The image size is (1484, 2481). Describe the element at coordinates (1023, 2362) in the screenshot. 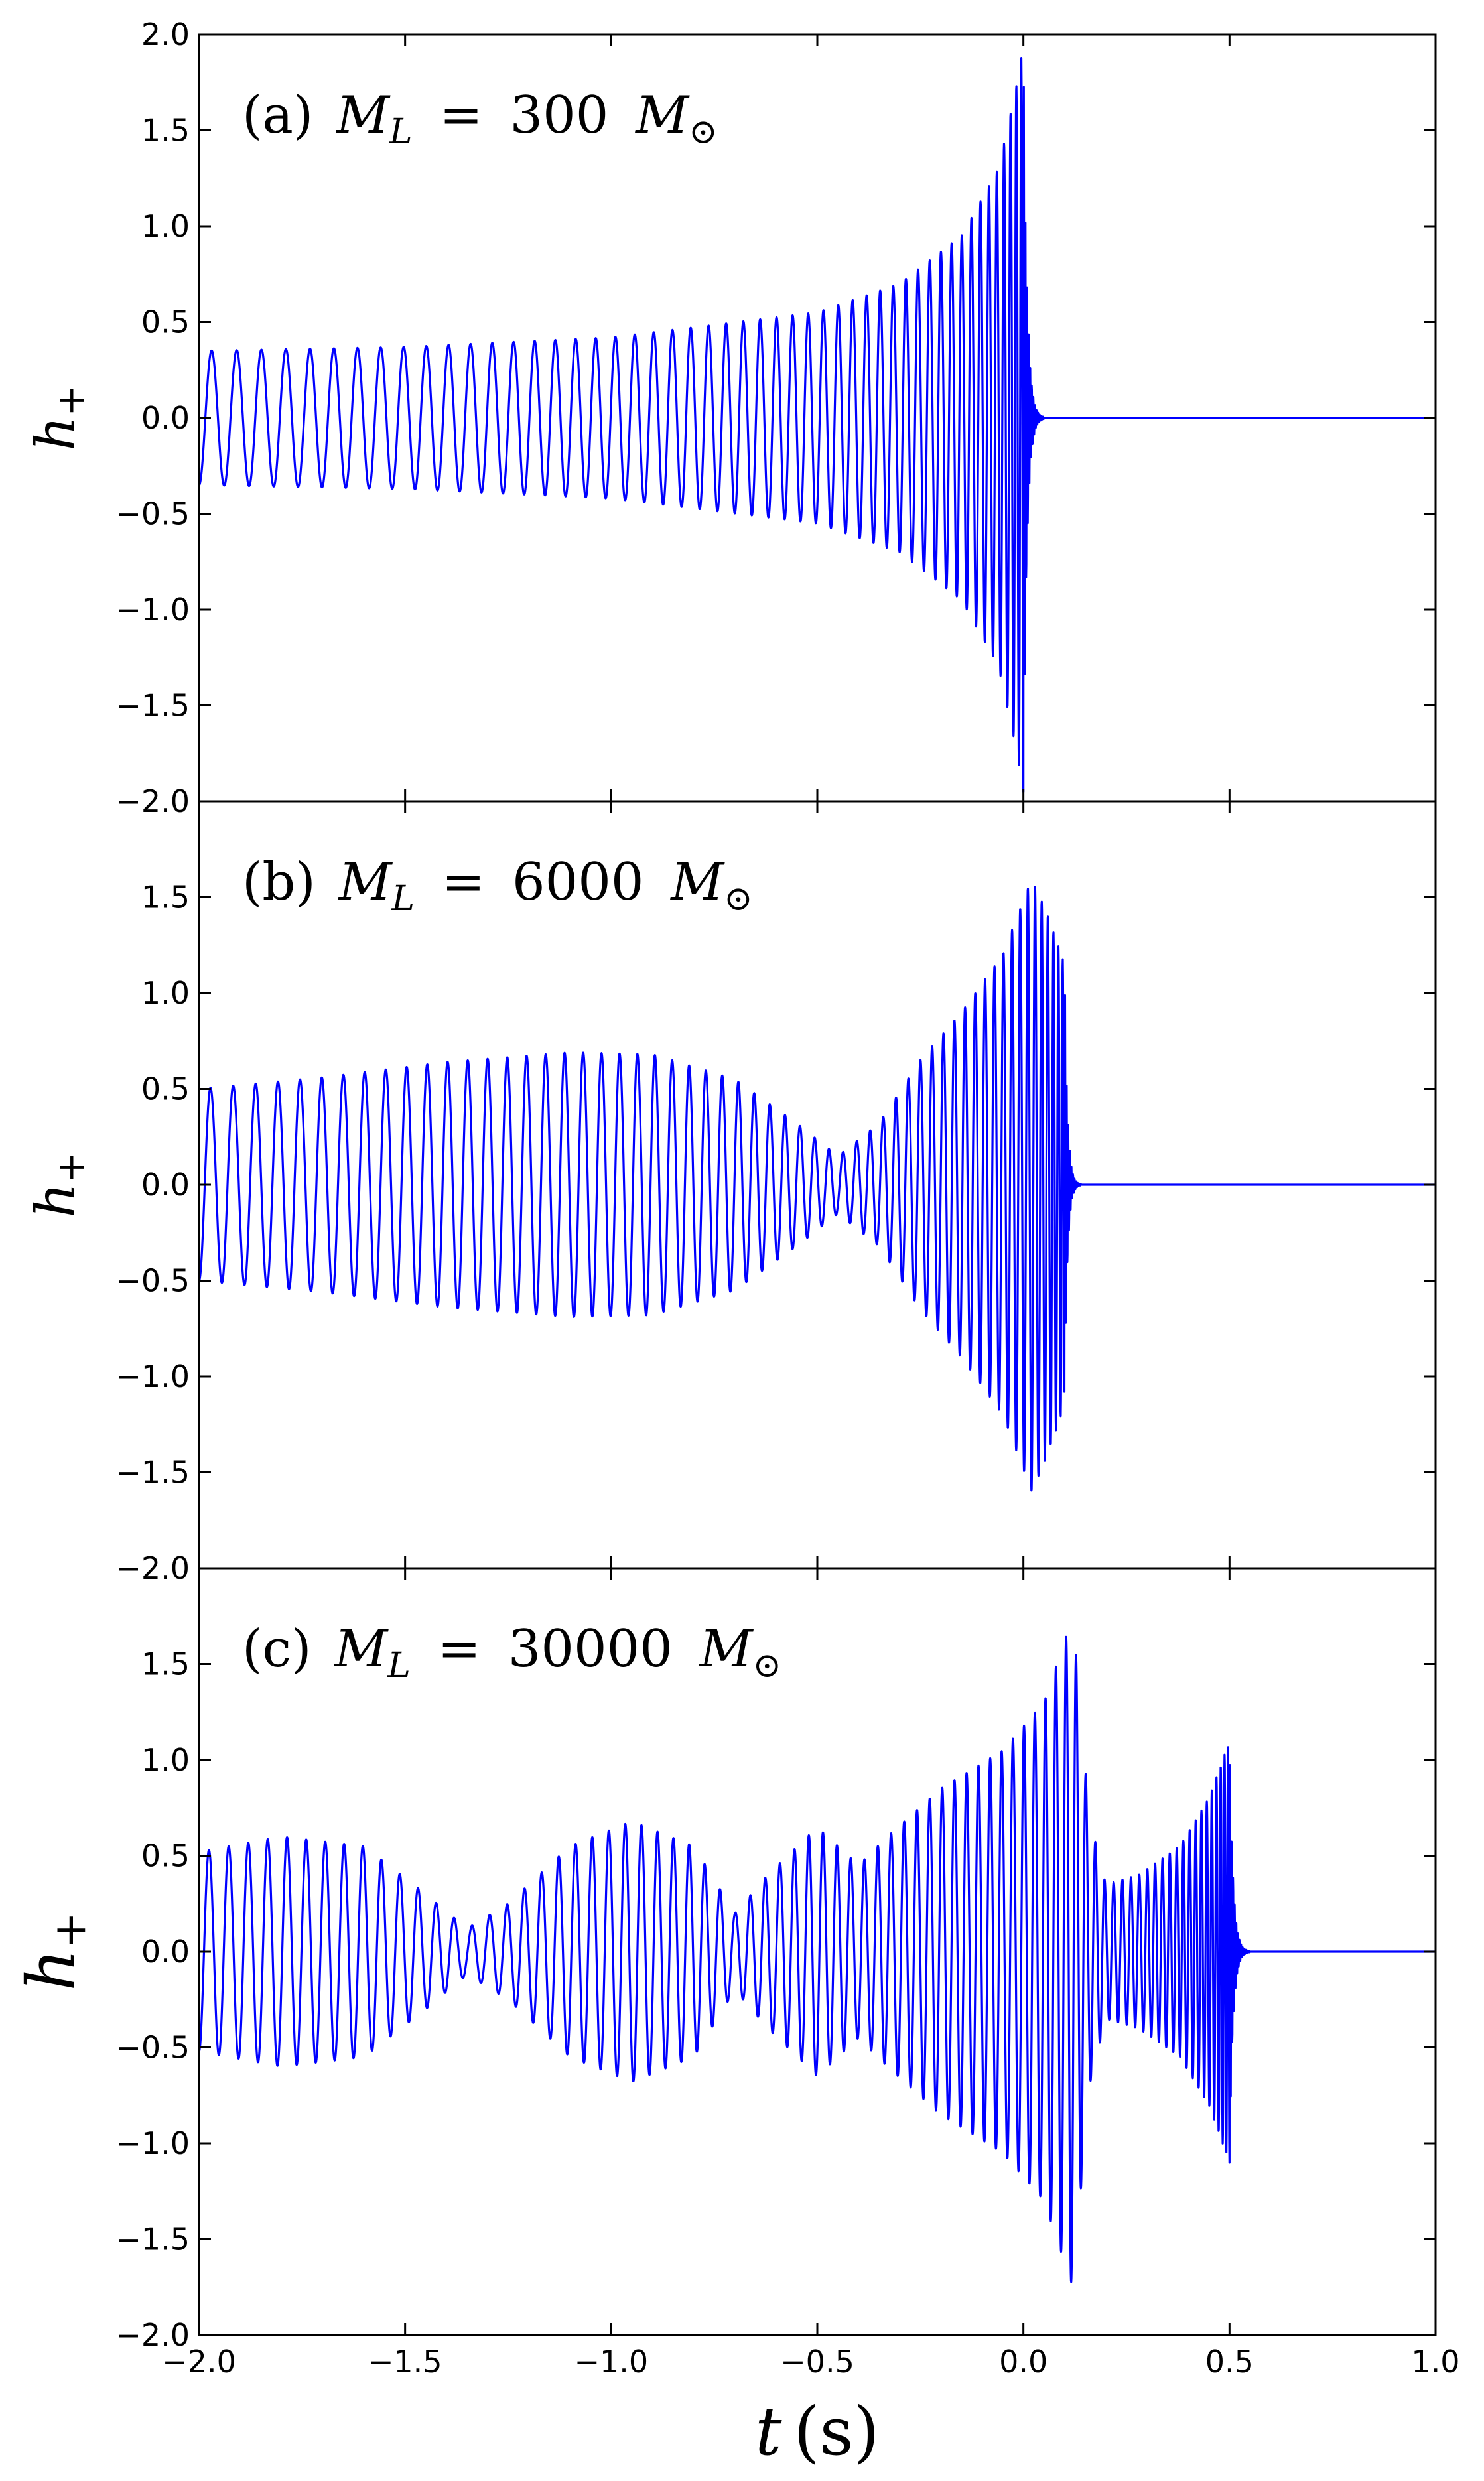

I see `xtick-label: 0.0` at that location.